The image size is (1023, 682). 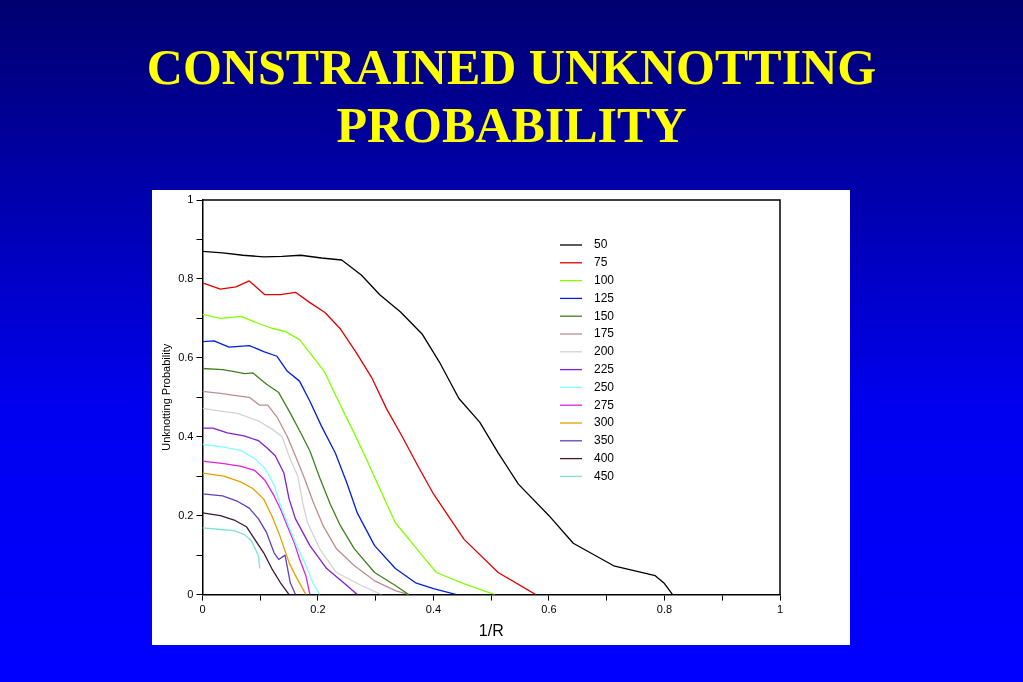 I want to click on legend-label: 450, so click(x=604, y=475).